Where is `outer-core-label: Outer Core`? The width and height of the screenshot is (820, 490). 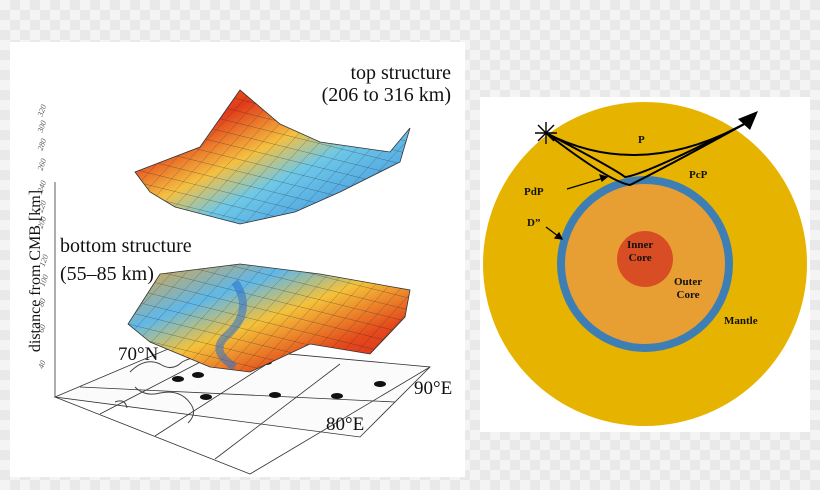
outer-core-label: Outer Core is located at coordinates (688, 289).